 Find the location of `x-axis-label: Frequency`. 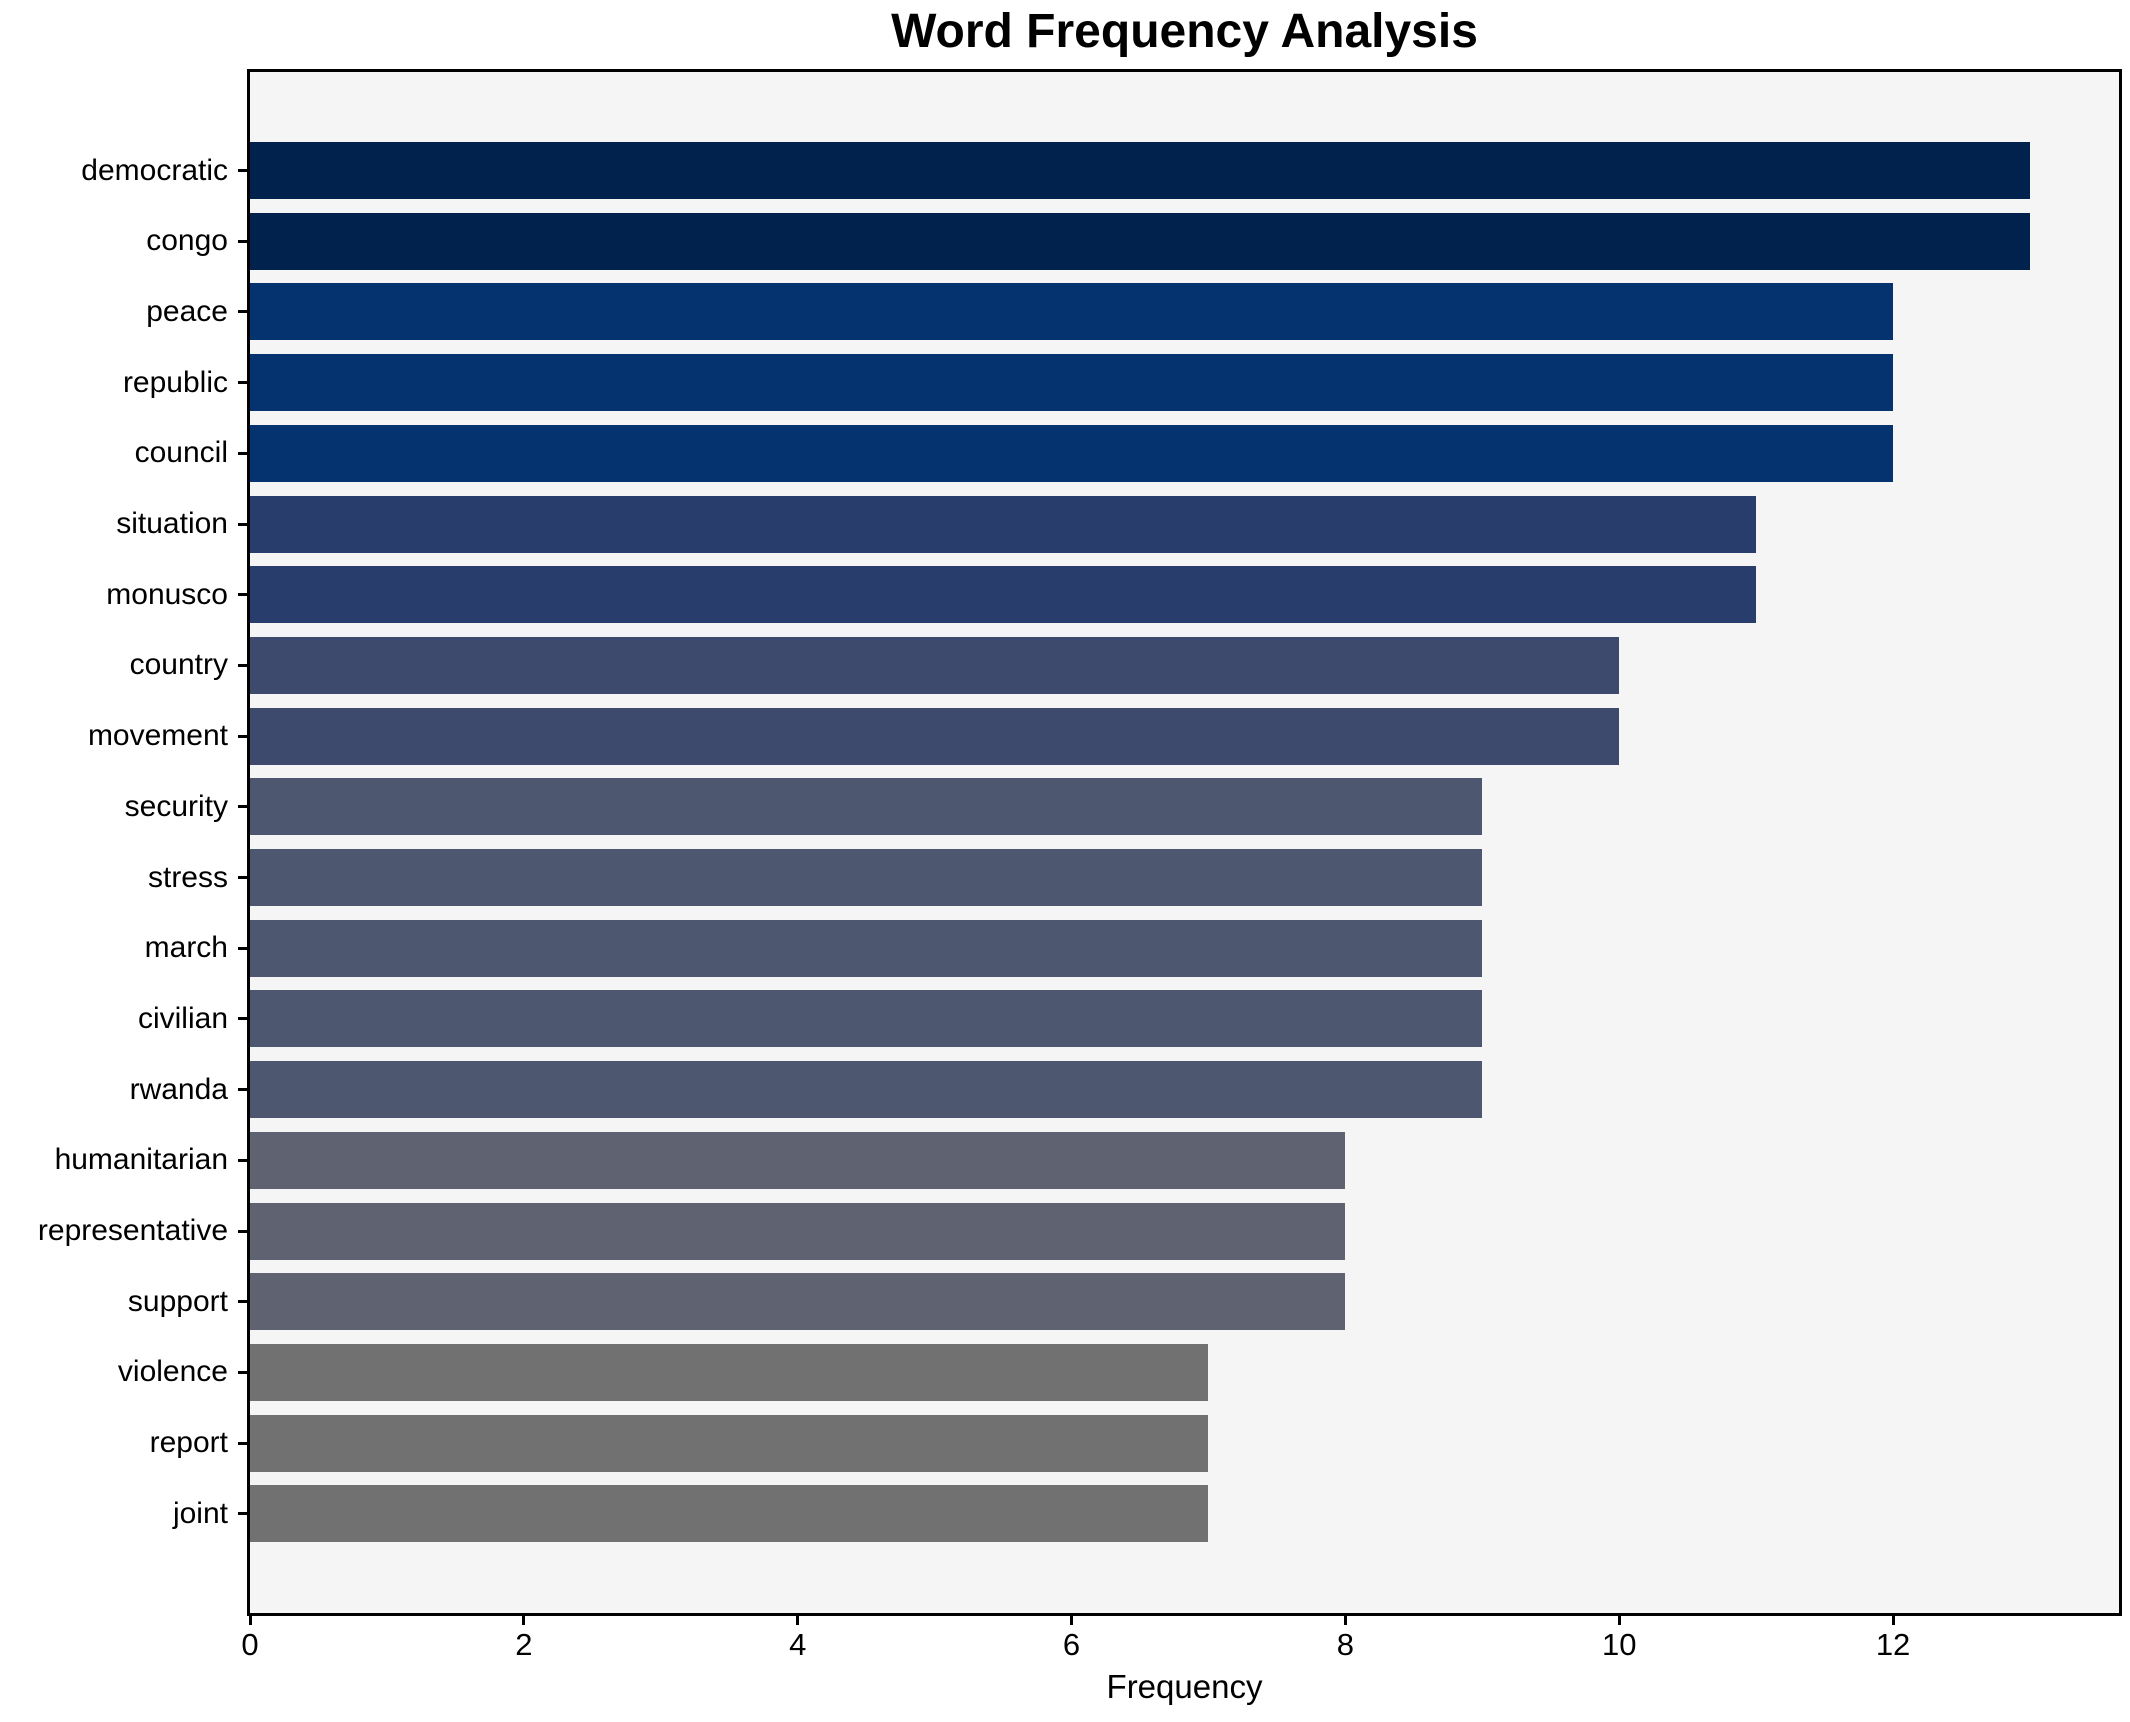

x-axis-label: Frequency is located at coordinates (1184, 1686).